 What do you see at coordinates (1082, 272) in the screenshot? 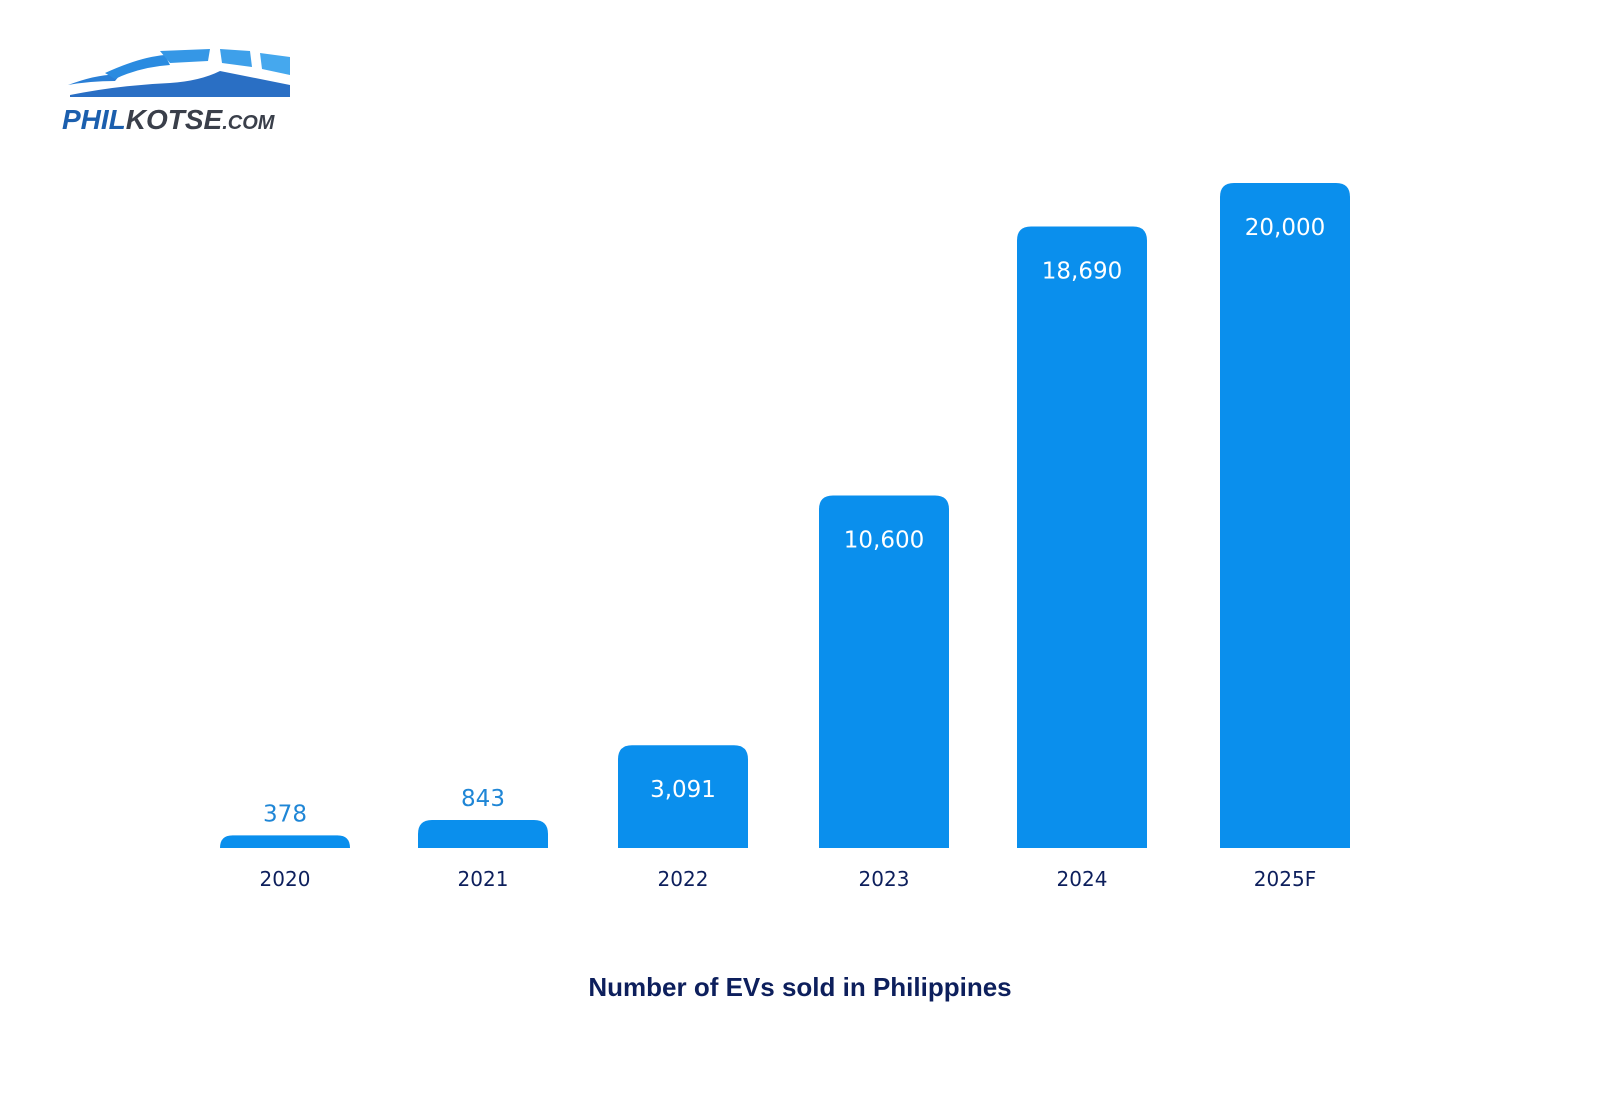
I see `data-label: 18,690` at bounding box center [1082, 272].